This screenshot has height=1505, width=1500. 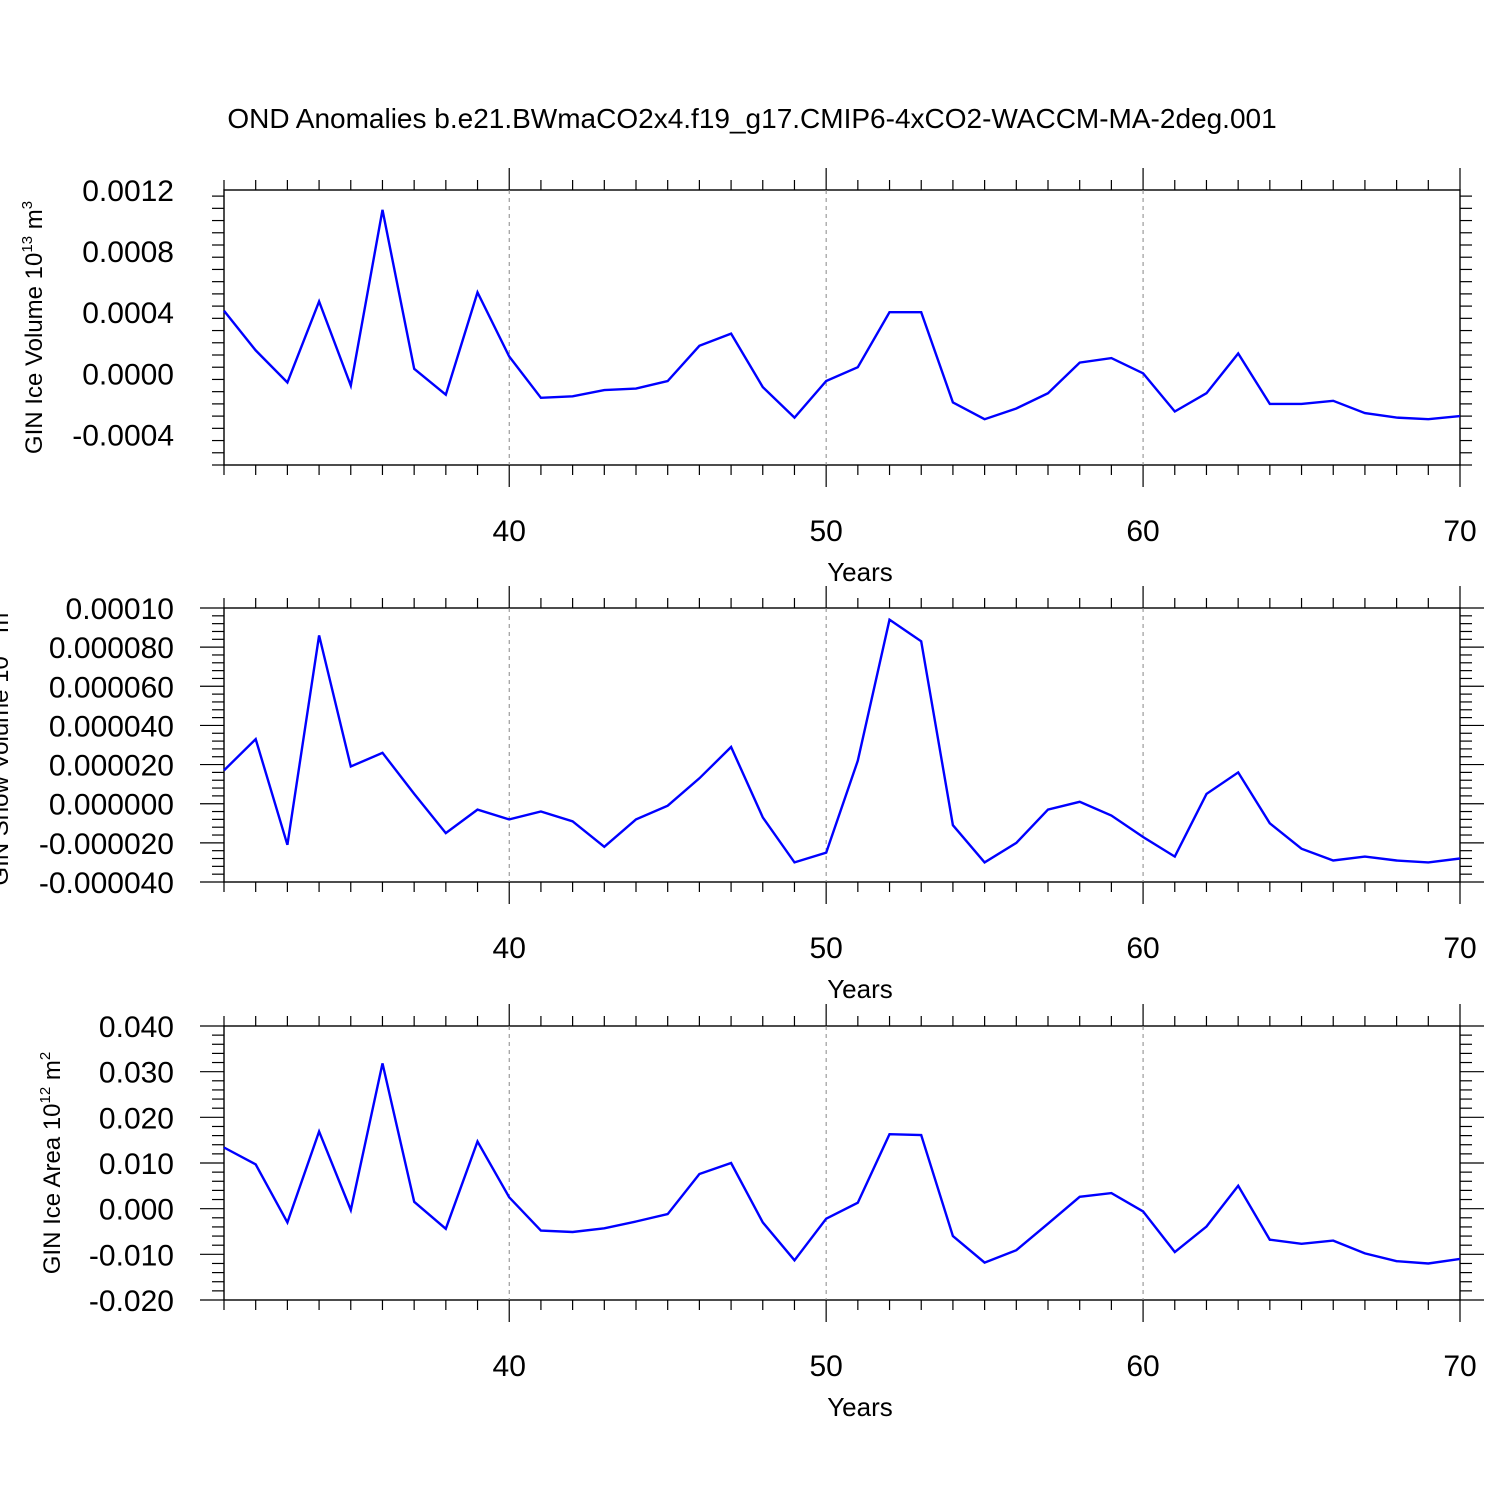 What do you see at coordinates (128, 313) in the screenshot?
I see `y-tick-label: 0.0004` at bounding box center [128, 313].